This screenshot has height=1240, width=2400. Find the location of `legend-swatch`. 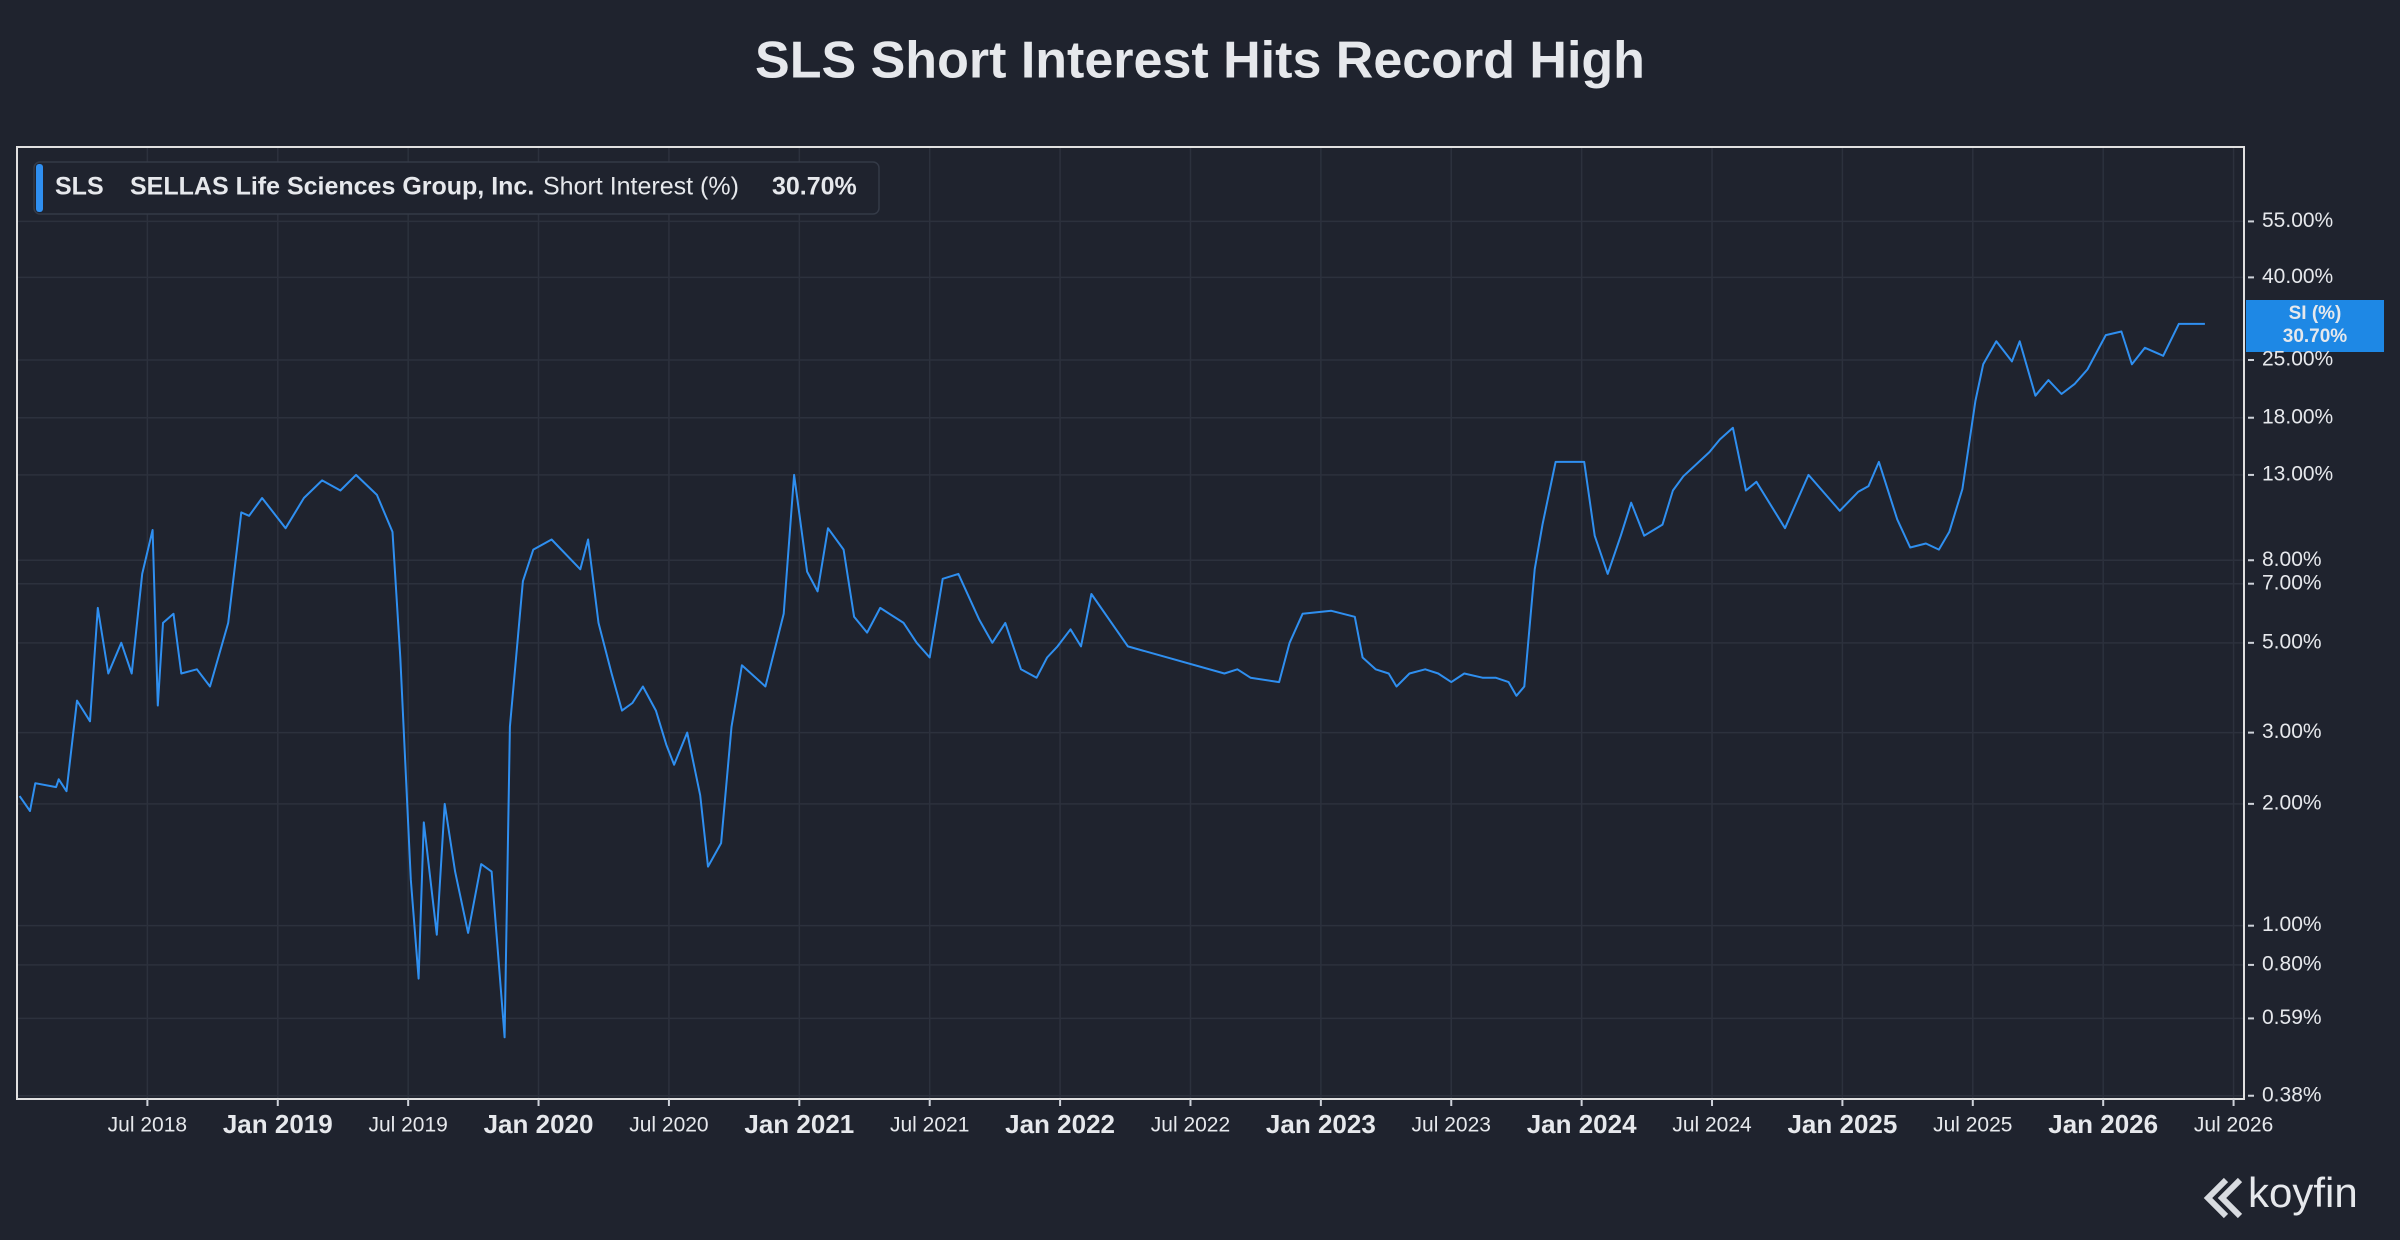

legend-swatch is located at coordinates (39, 188).